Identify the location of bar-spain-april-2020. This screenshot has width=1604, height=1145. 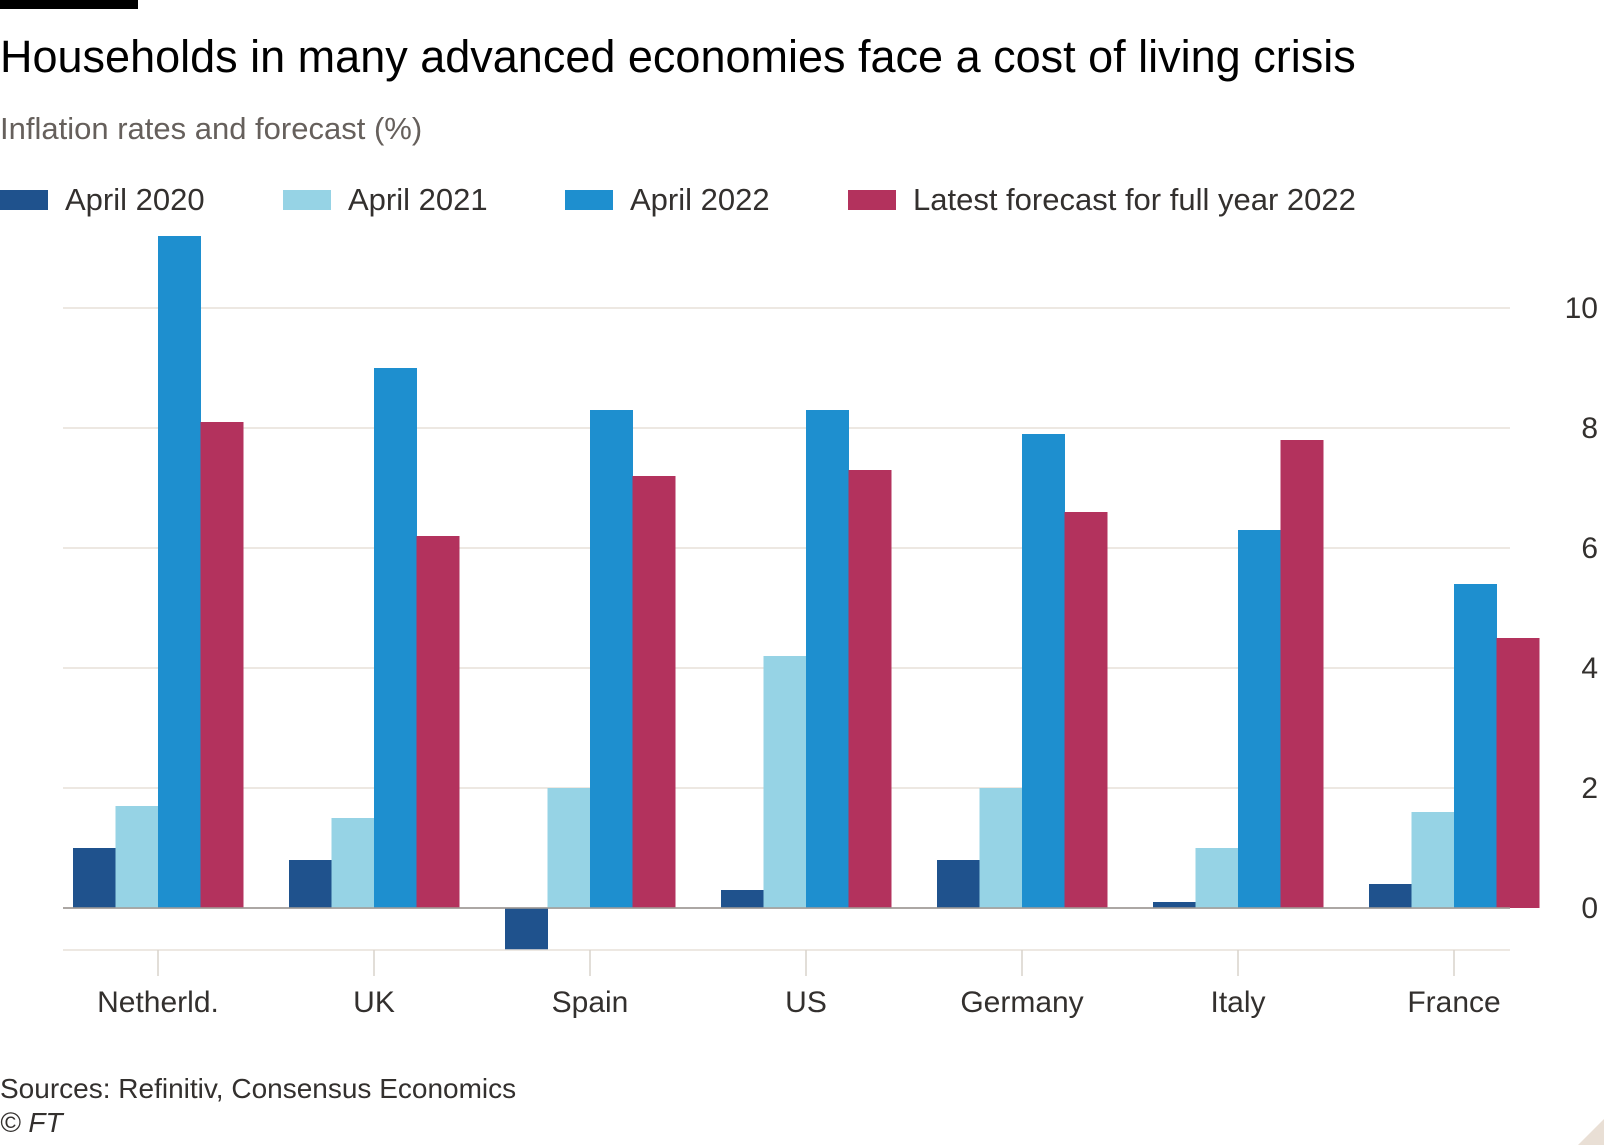
(526, 929).